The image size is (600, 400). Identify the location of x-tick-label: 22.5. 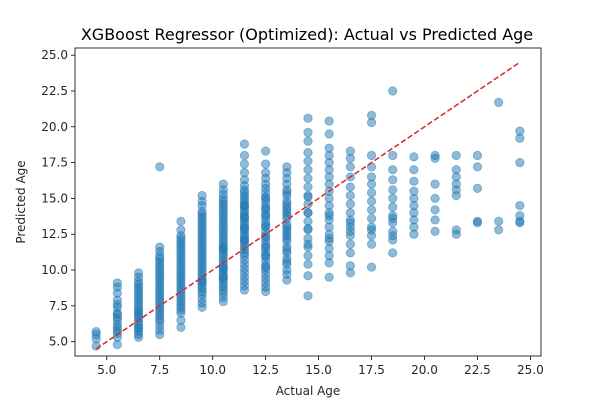
(477, 370).